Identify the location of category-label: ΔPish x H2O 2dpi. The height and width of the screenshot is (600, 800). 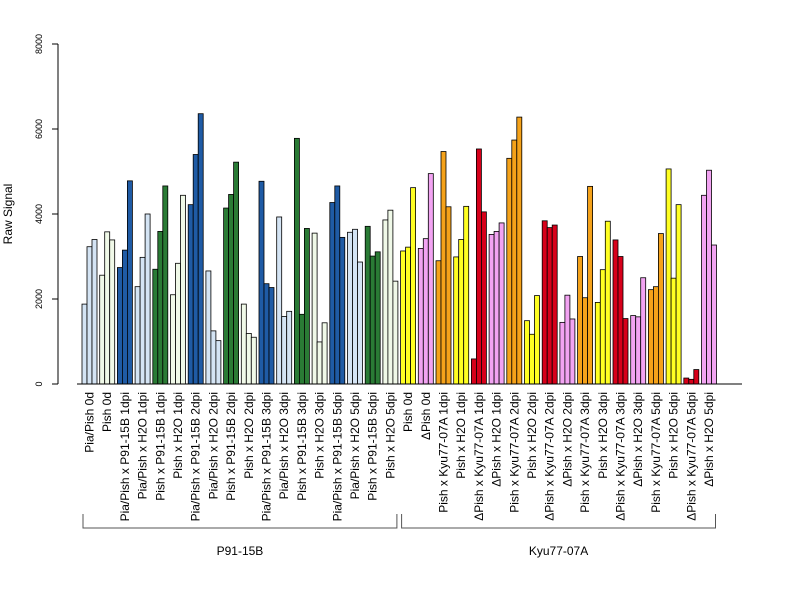
(567, 439).